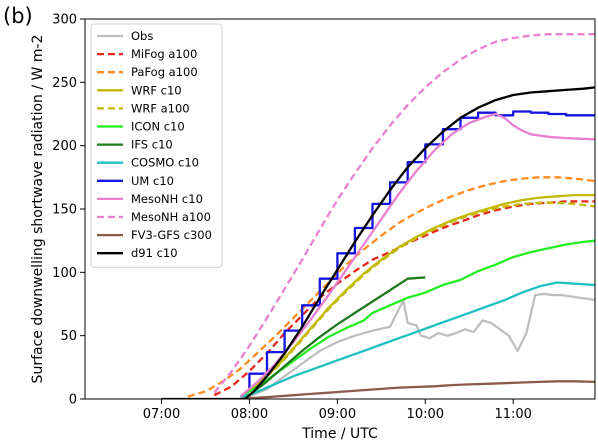  I want to click on legend-label-icon-c10: ICON c10, so click(158, 127).